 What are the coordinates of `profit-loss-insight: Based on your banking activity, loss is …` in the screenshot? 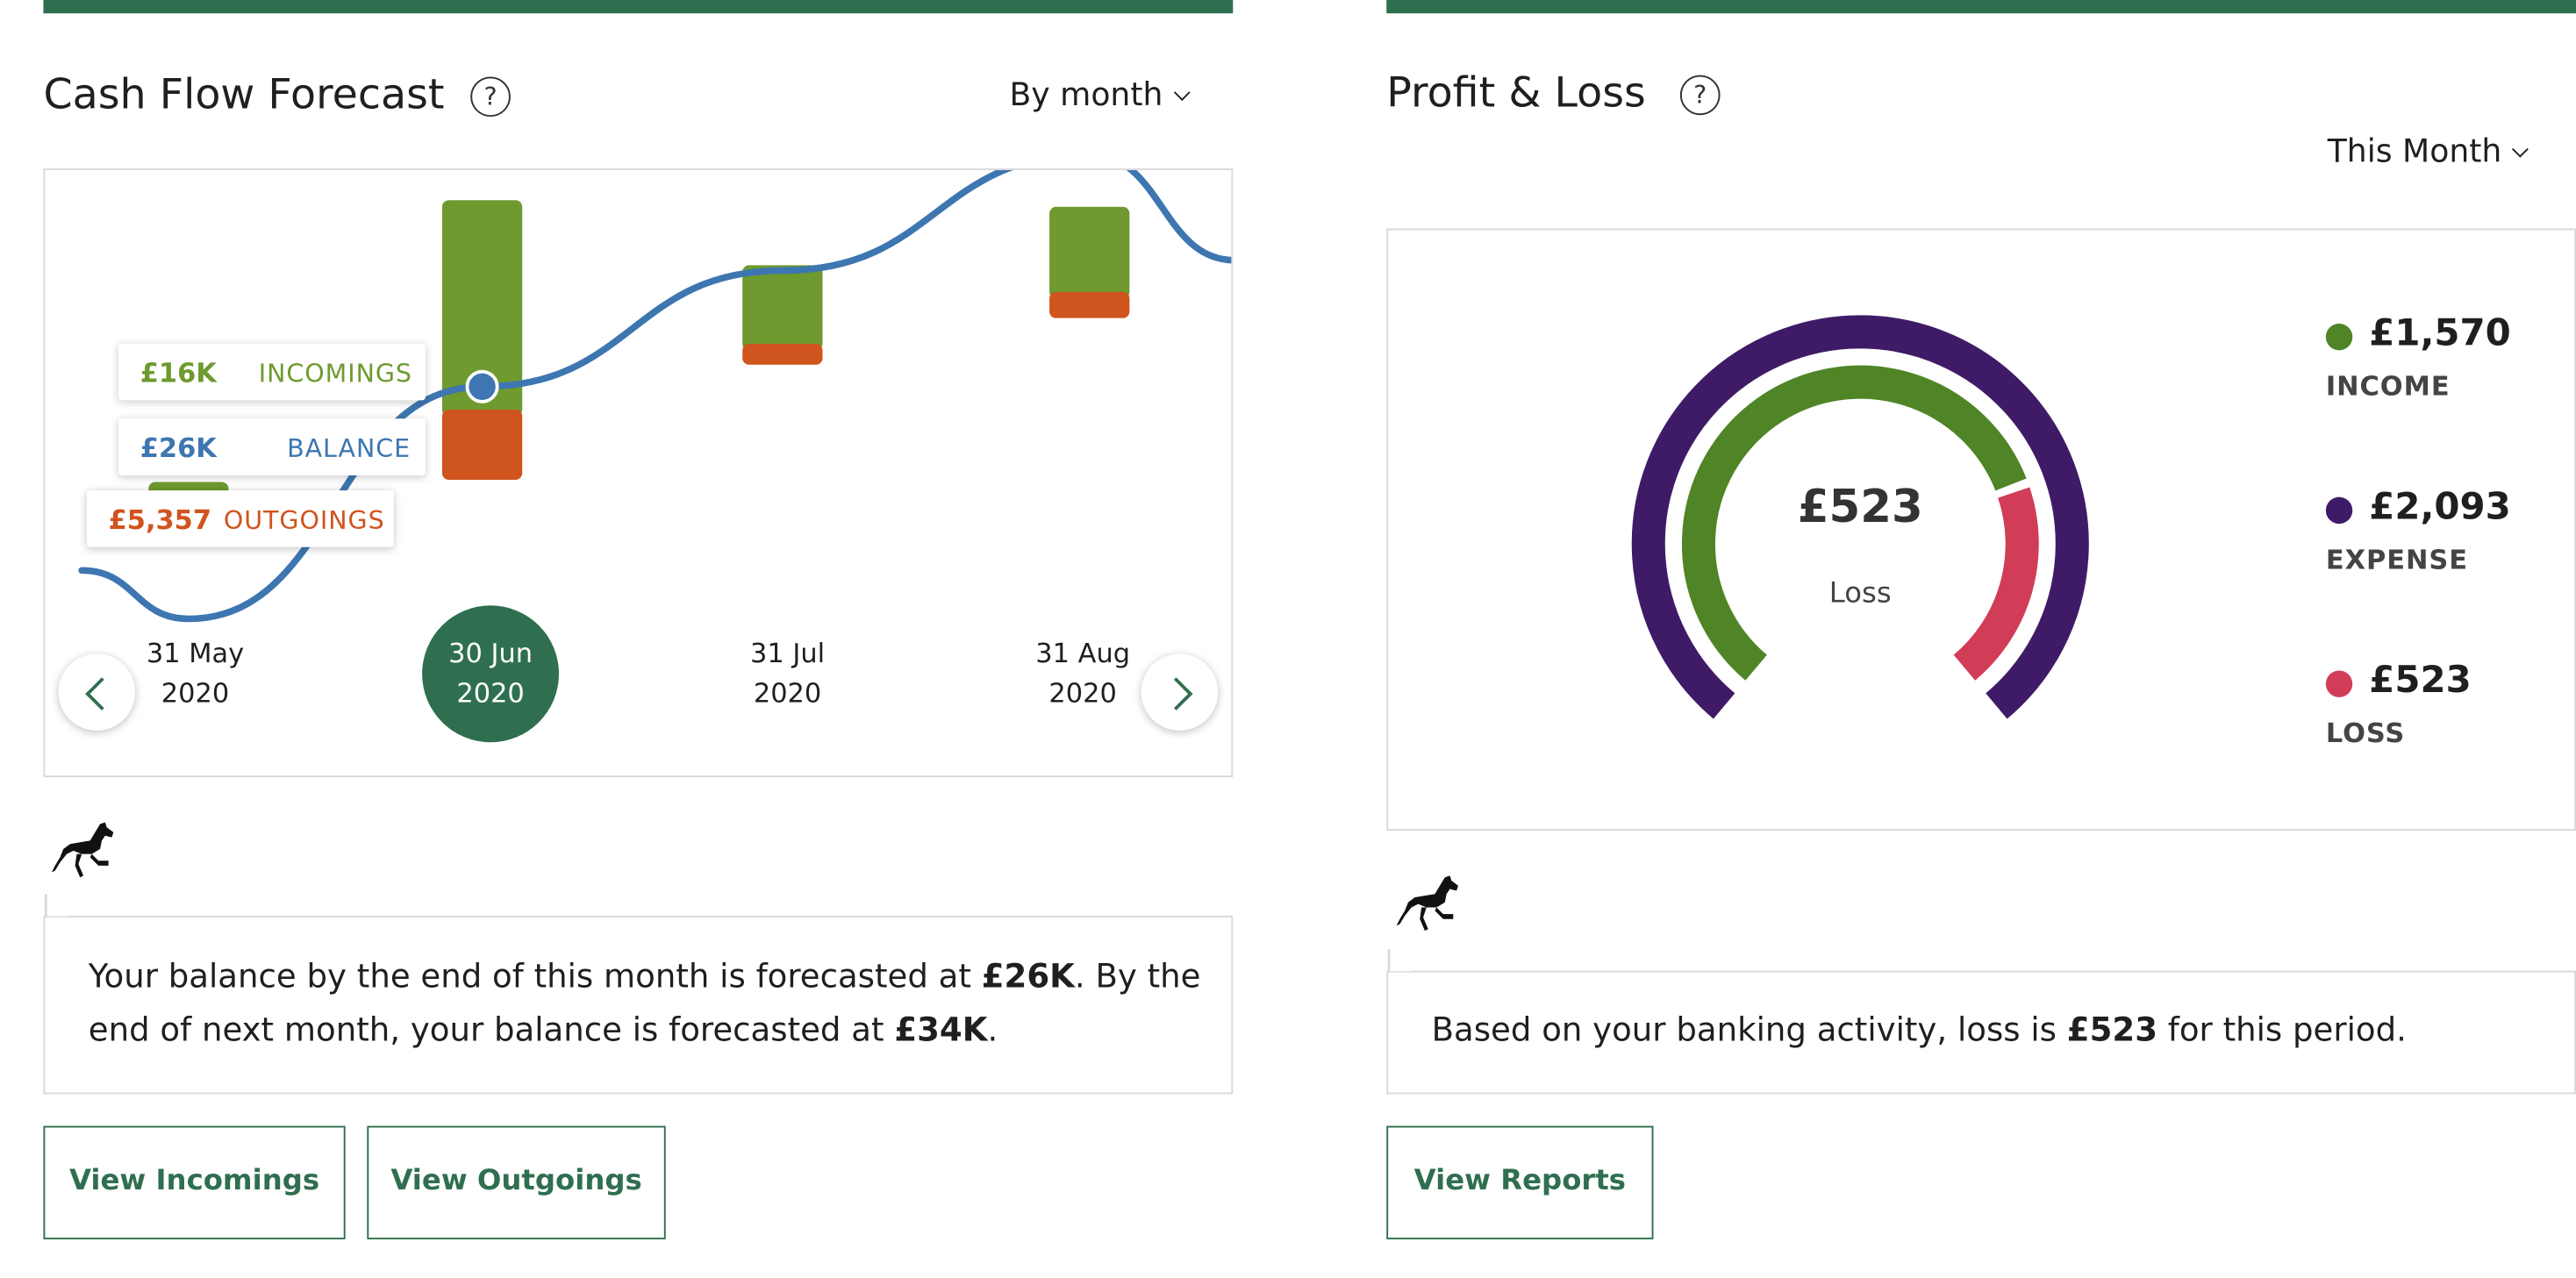 It's located at (1981, 1022).